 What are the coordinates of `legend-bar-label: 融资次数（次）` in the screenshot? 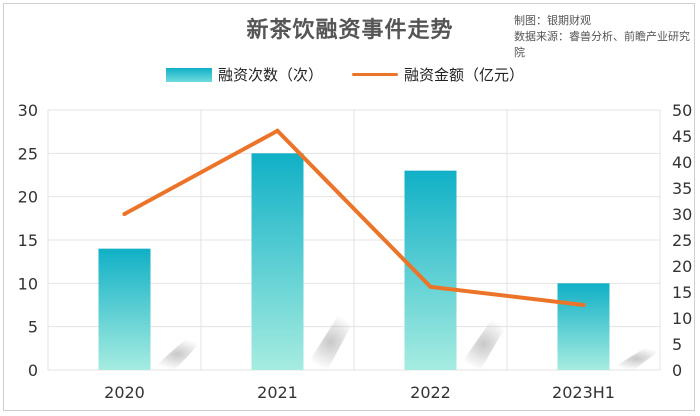 It's located at (271, 75).